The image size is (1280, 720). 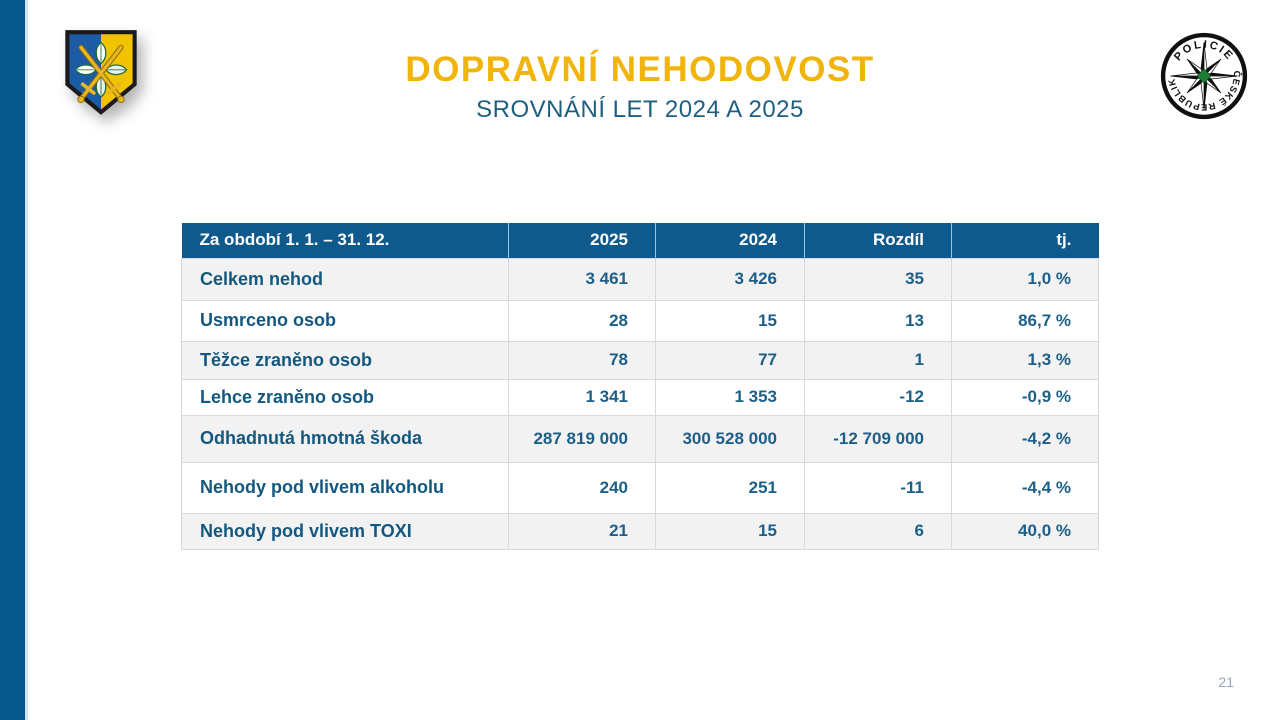 I want to click on value-diff: -12, so click(x=878, y=397).